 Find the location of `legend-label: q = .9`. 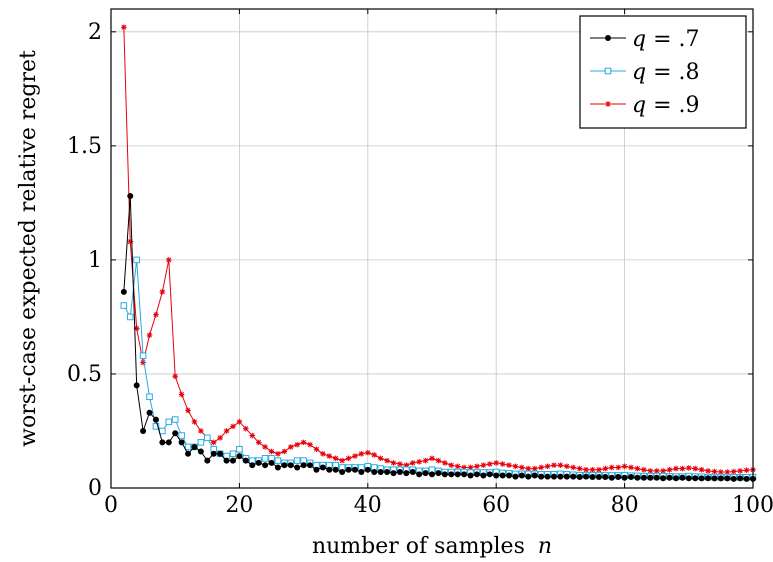

legend-label: q = .9 is located at coordinates (666, 105).